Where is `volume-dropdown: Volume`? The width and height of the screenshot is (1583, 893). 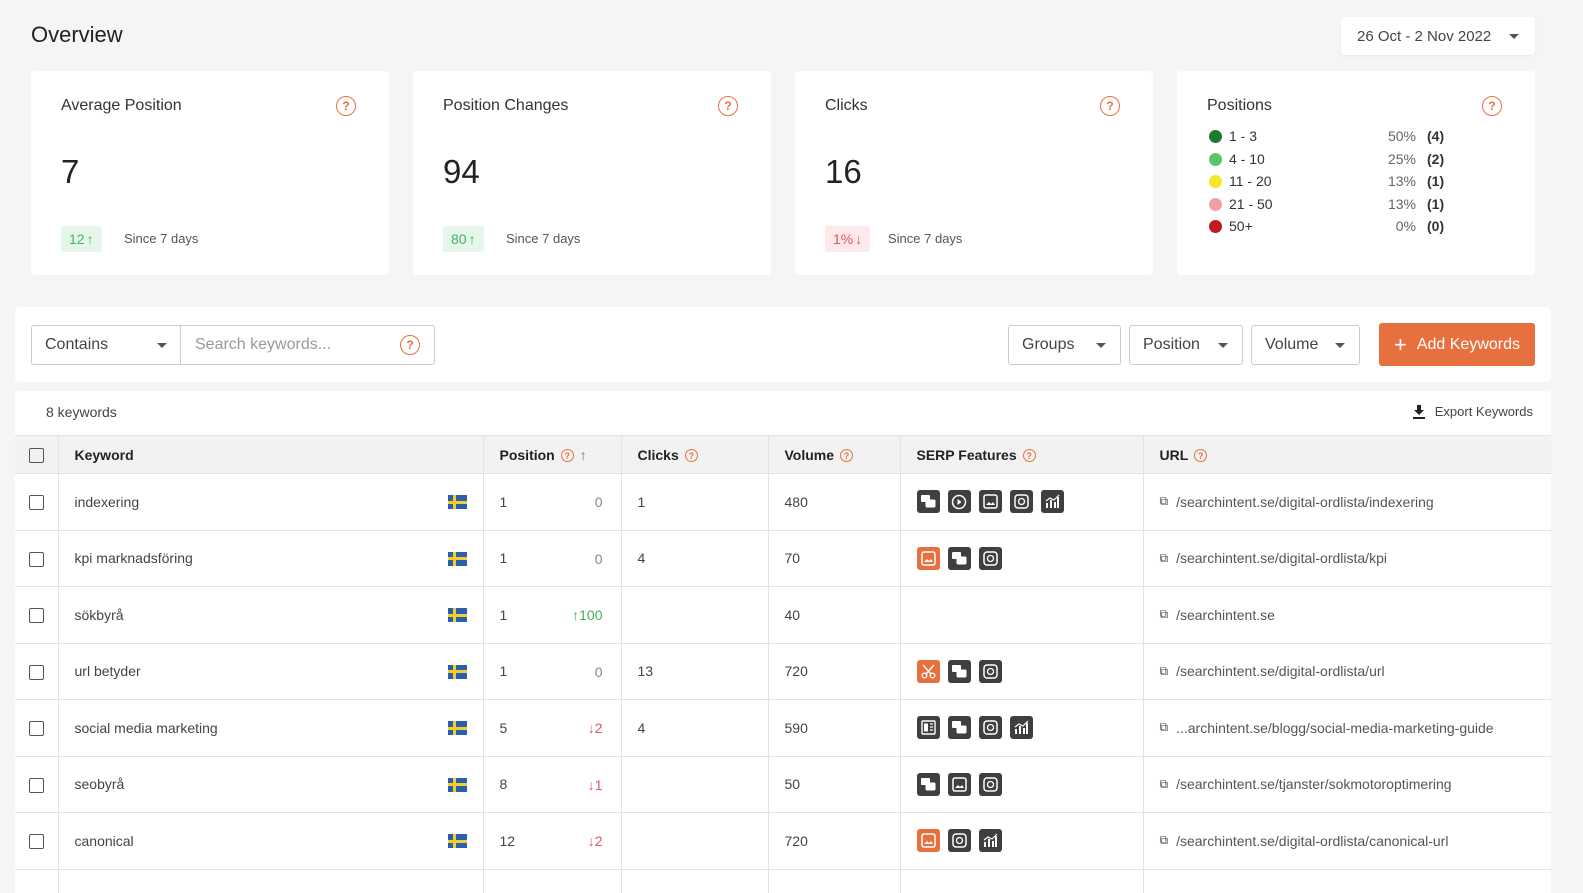 volume-dropdown: Volume is located at coordinates (1305, 345).